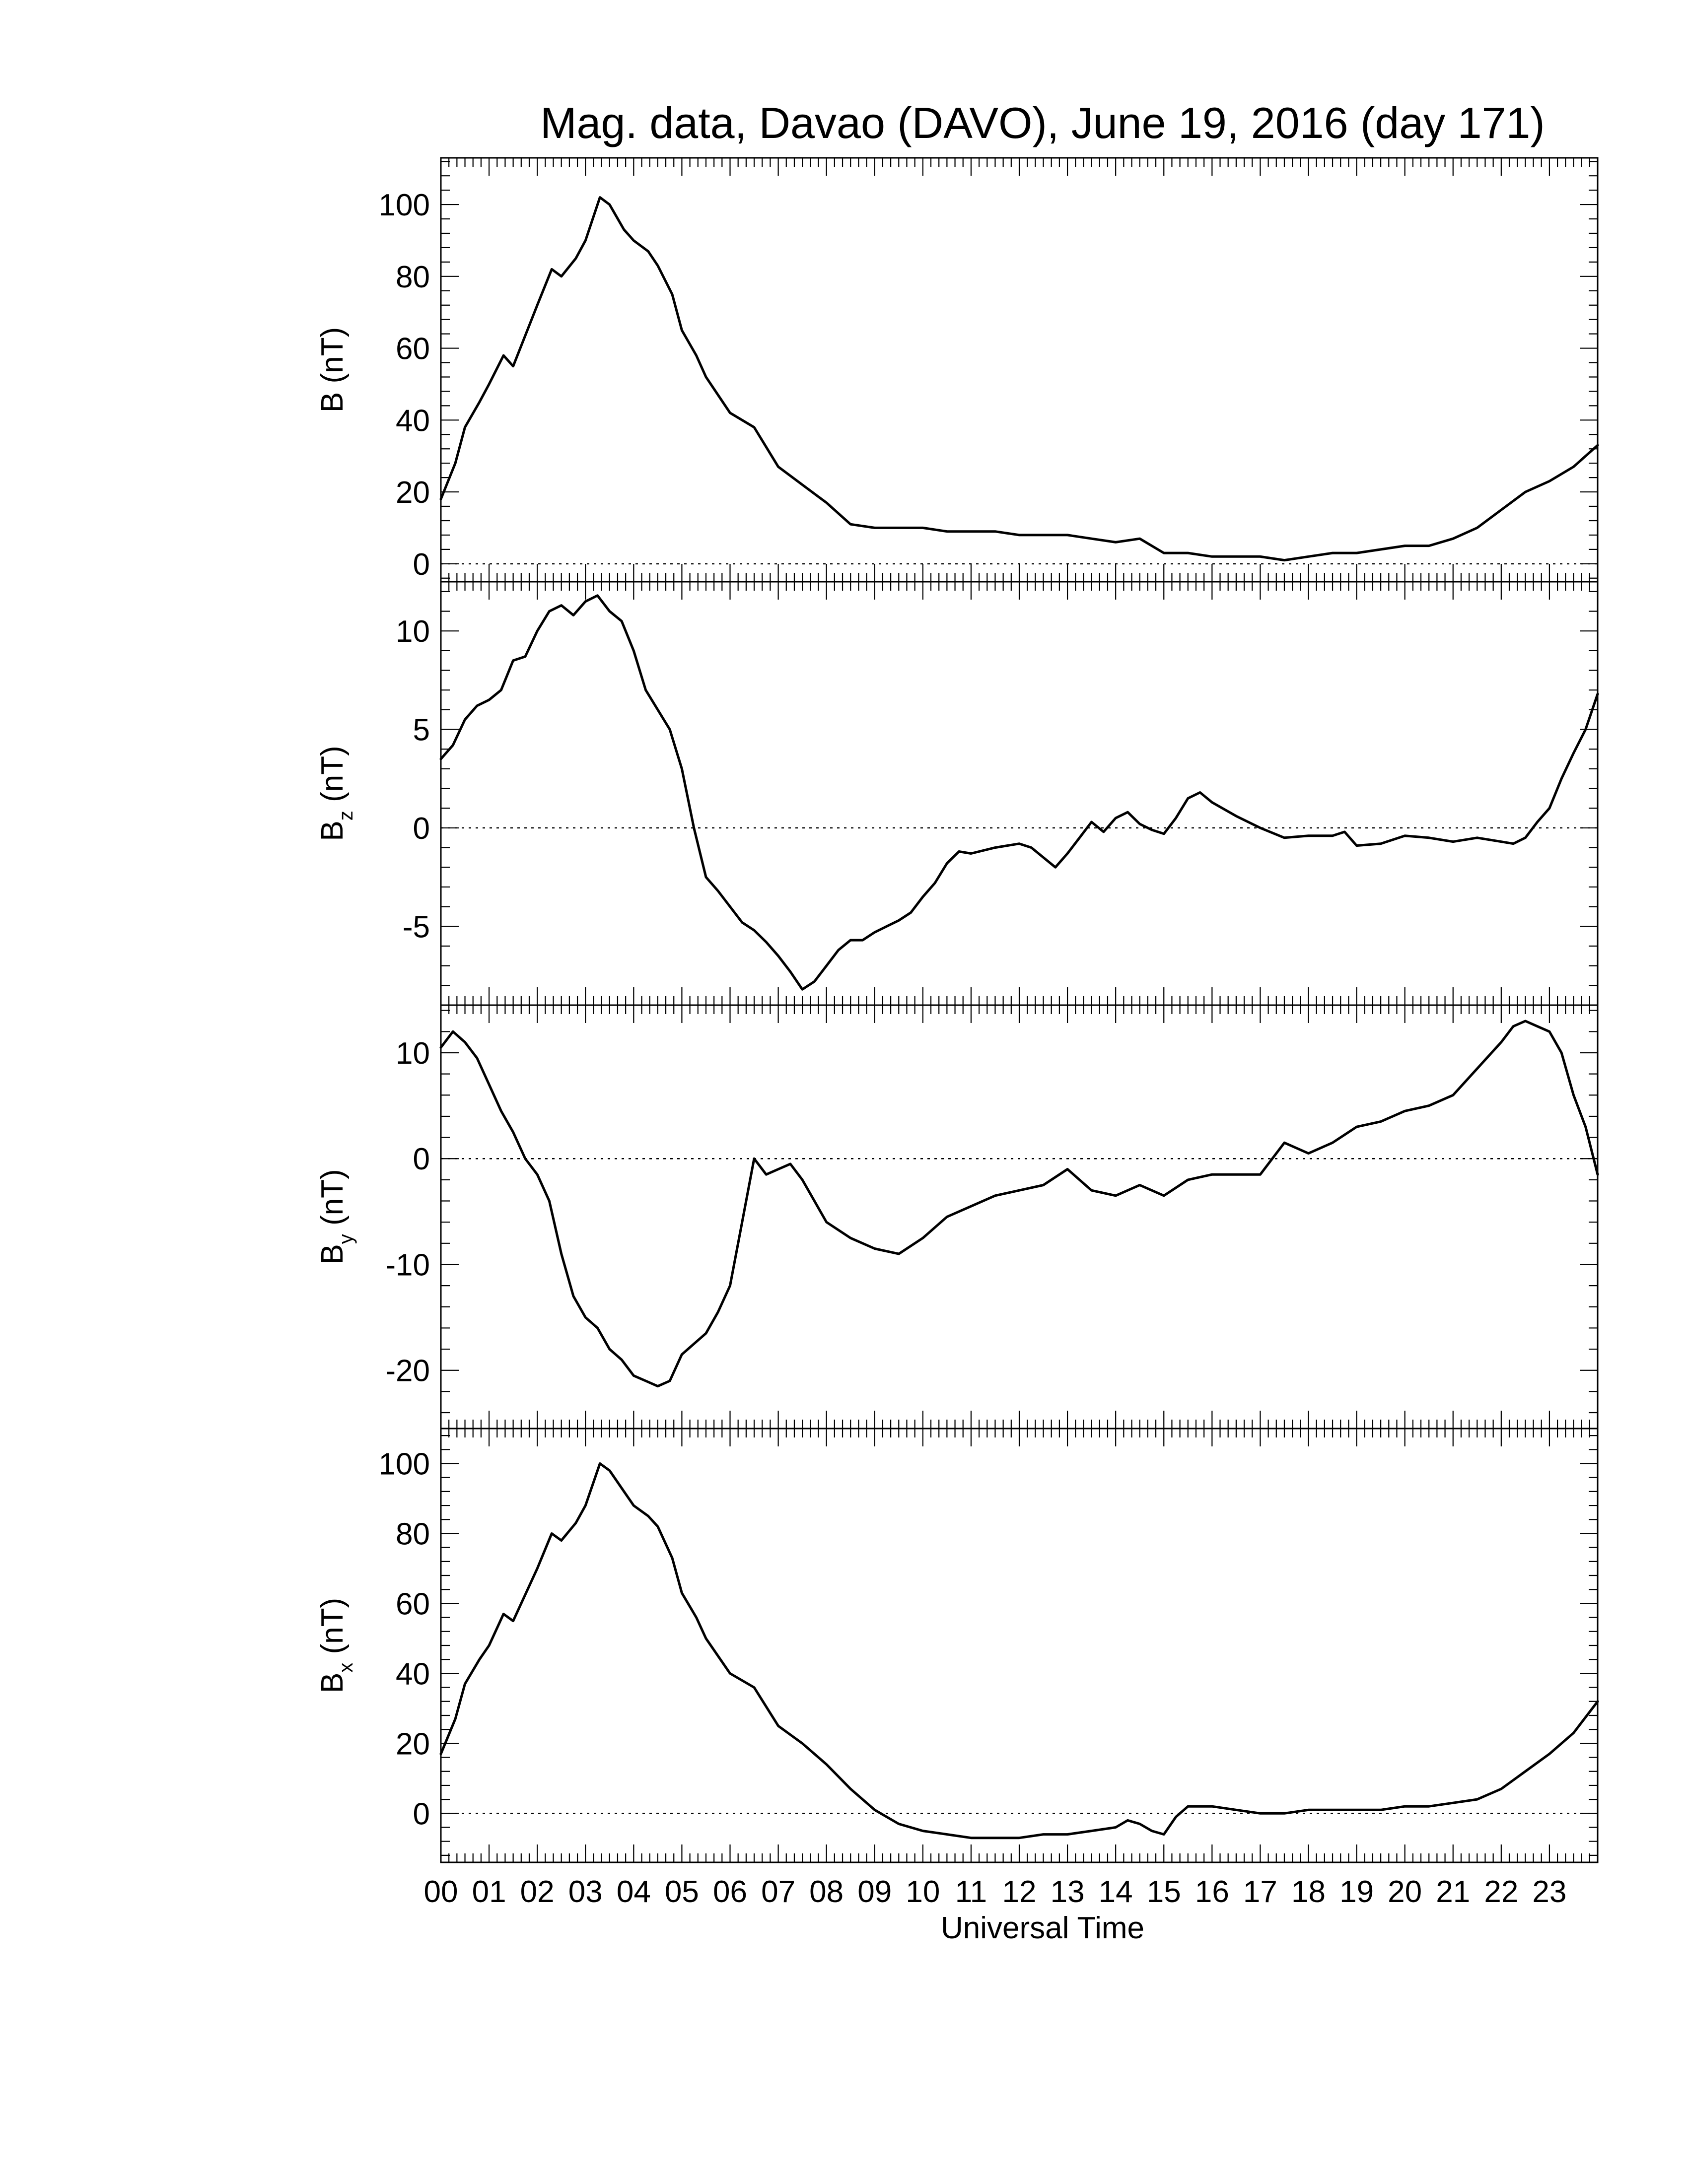 This screenshot has width=1688, height=2184. Describe the element at coordinates (585, 1892) in the screenshot. I see `x-tick-label: 03` at that location.